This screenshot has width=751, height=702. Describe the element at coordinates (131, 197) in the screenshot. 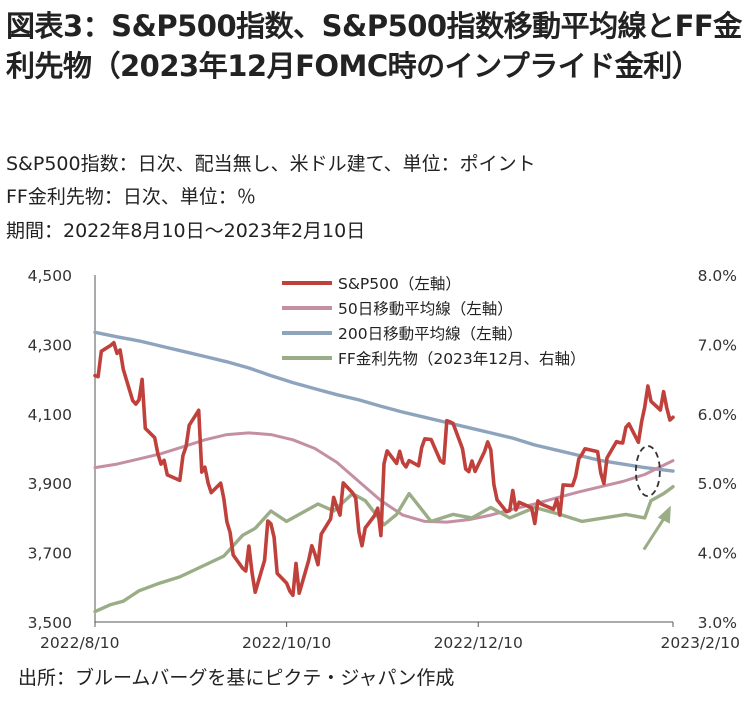

I see `note-ff-futures: FF金利先物：日次、単位：％` at that location.